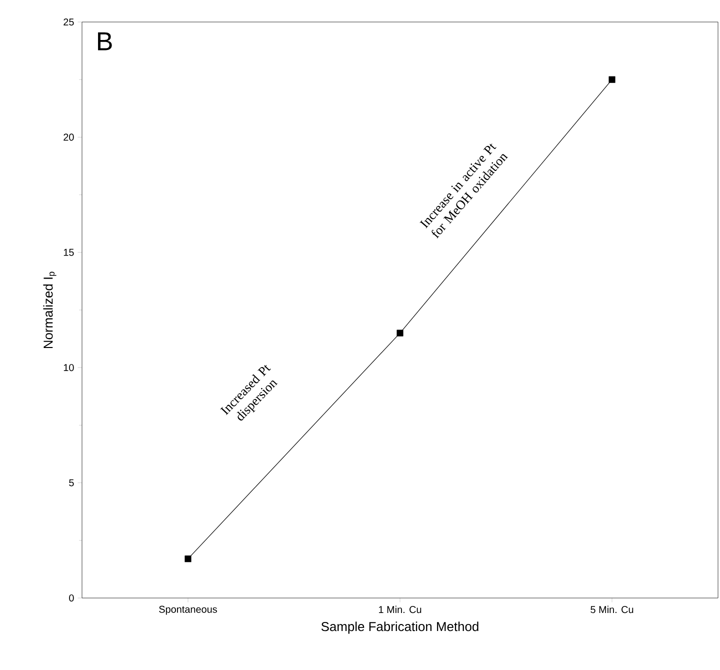  What do you see at coordinates (49, 310) in the screenshot?
I see `y-axis-title: Normalized I$_{p}$` at bounding box center [49, 310].